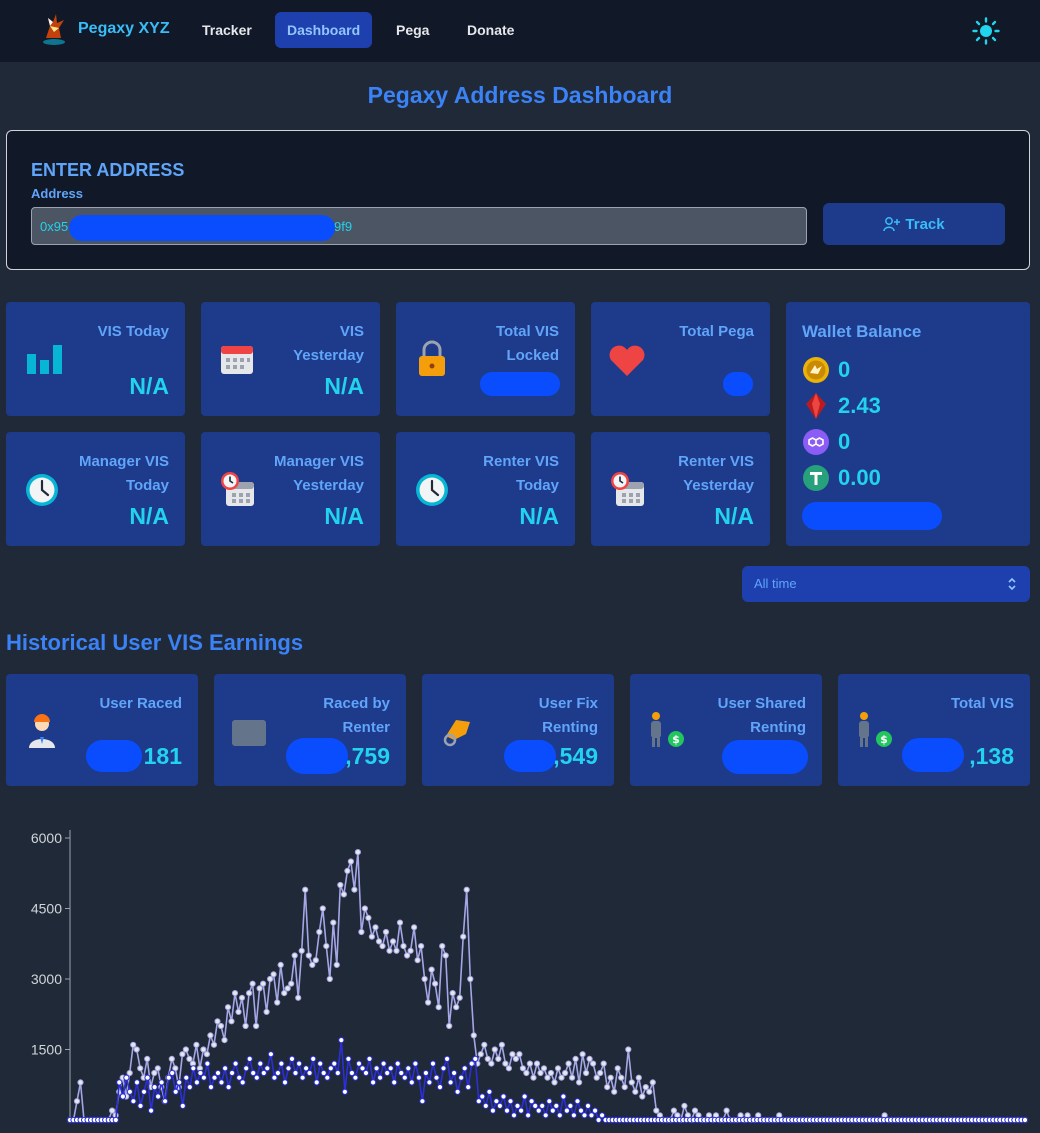  Describe the element at coordinates (886, 584) in the screenshot. I see `time-range-select: All time` at that location.